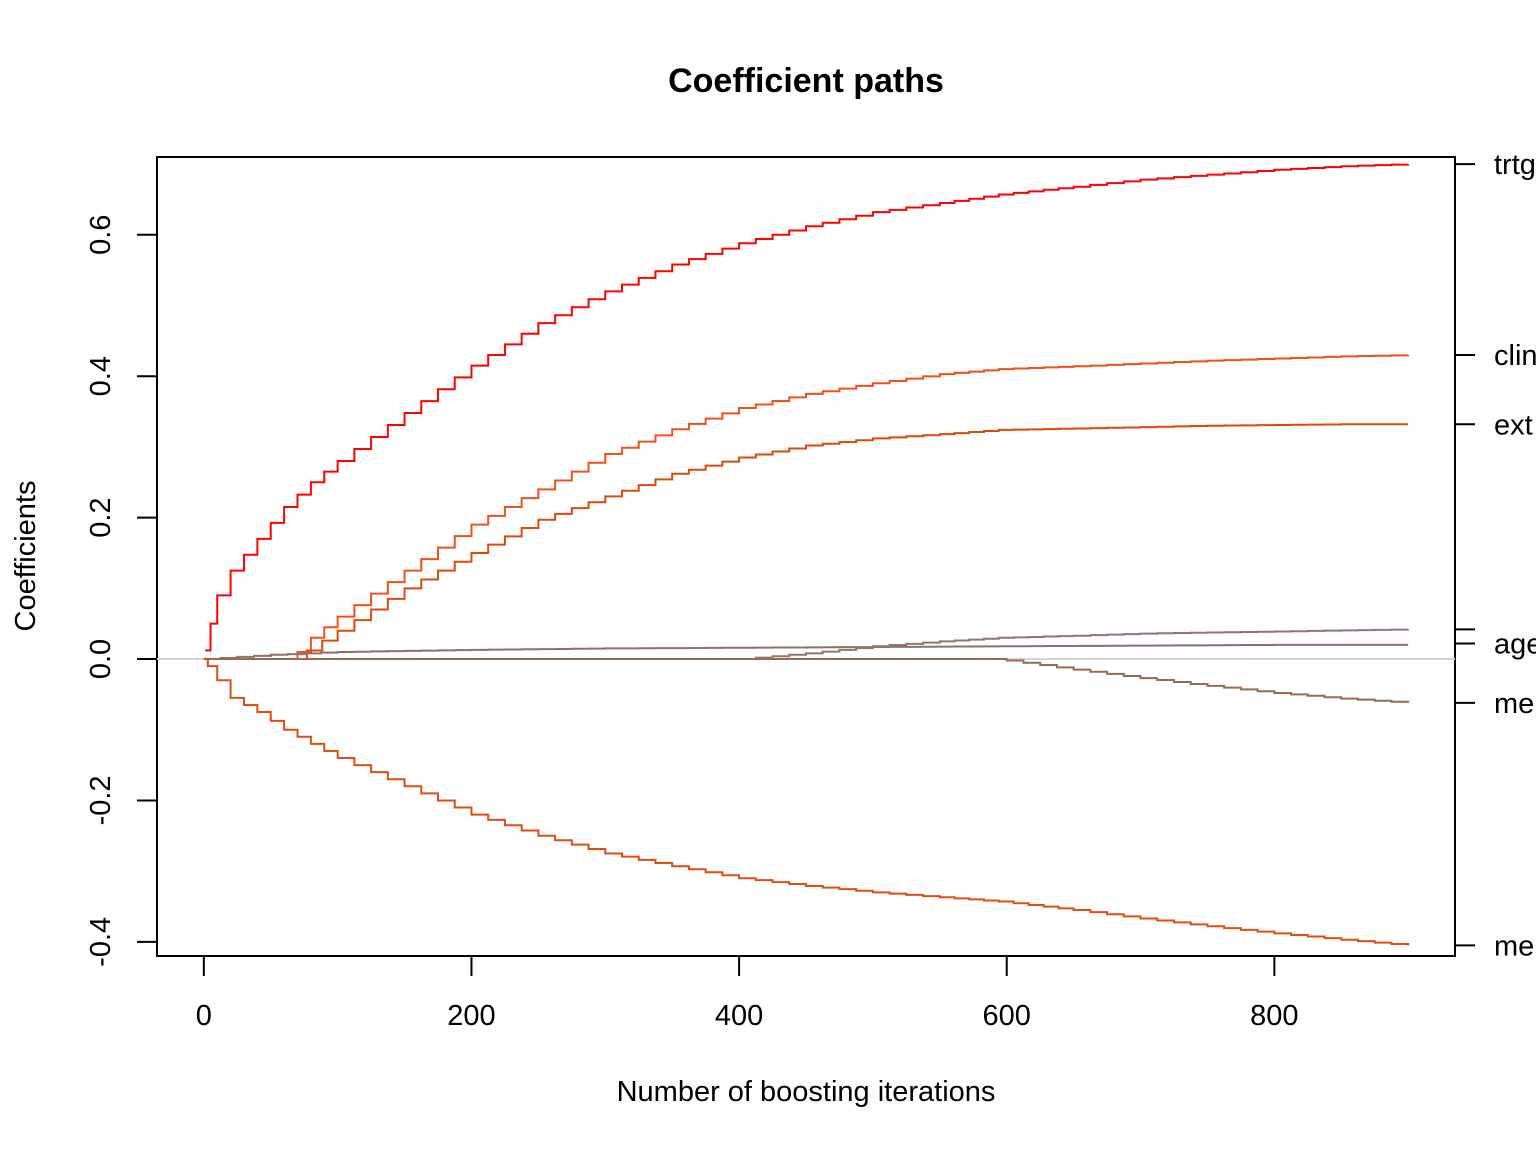  I want to click on series-end-label: age, so click(1515, 644).